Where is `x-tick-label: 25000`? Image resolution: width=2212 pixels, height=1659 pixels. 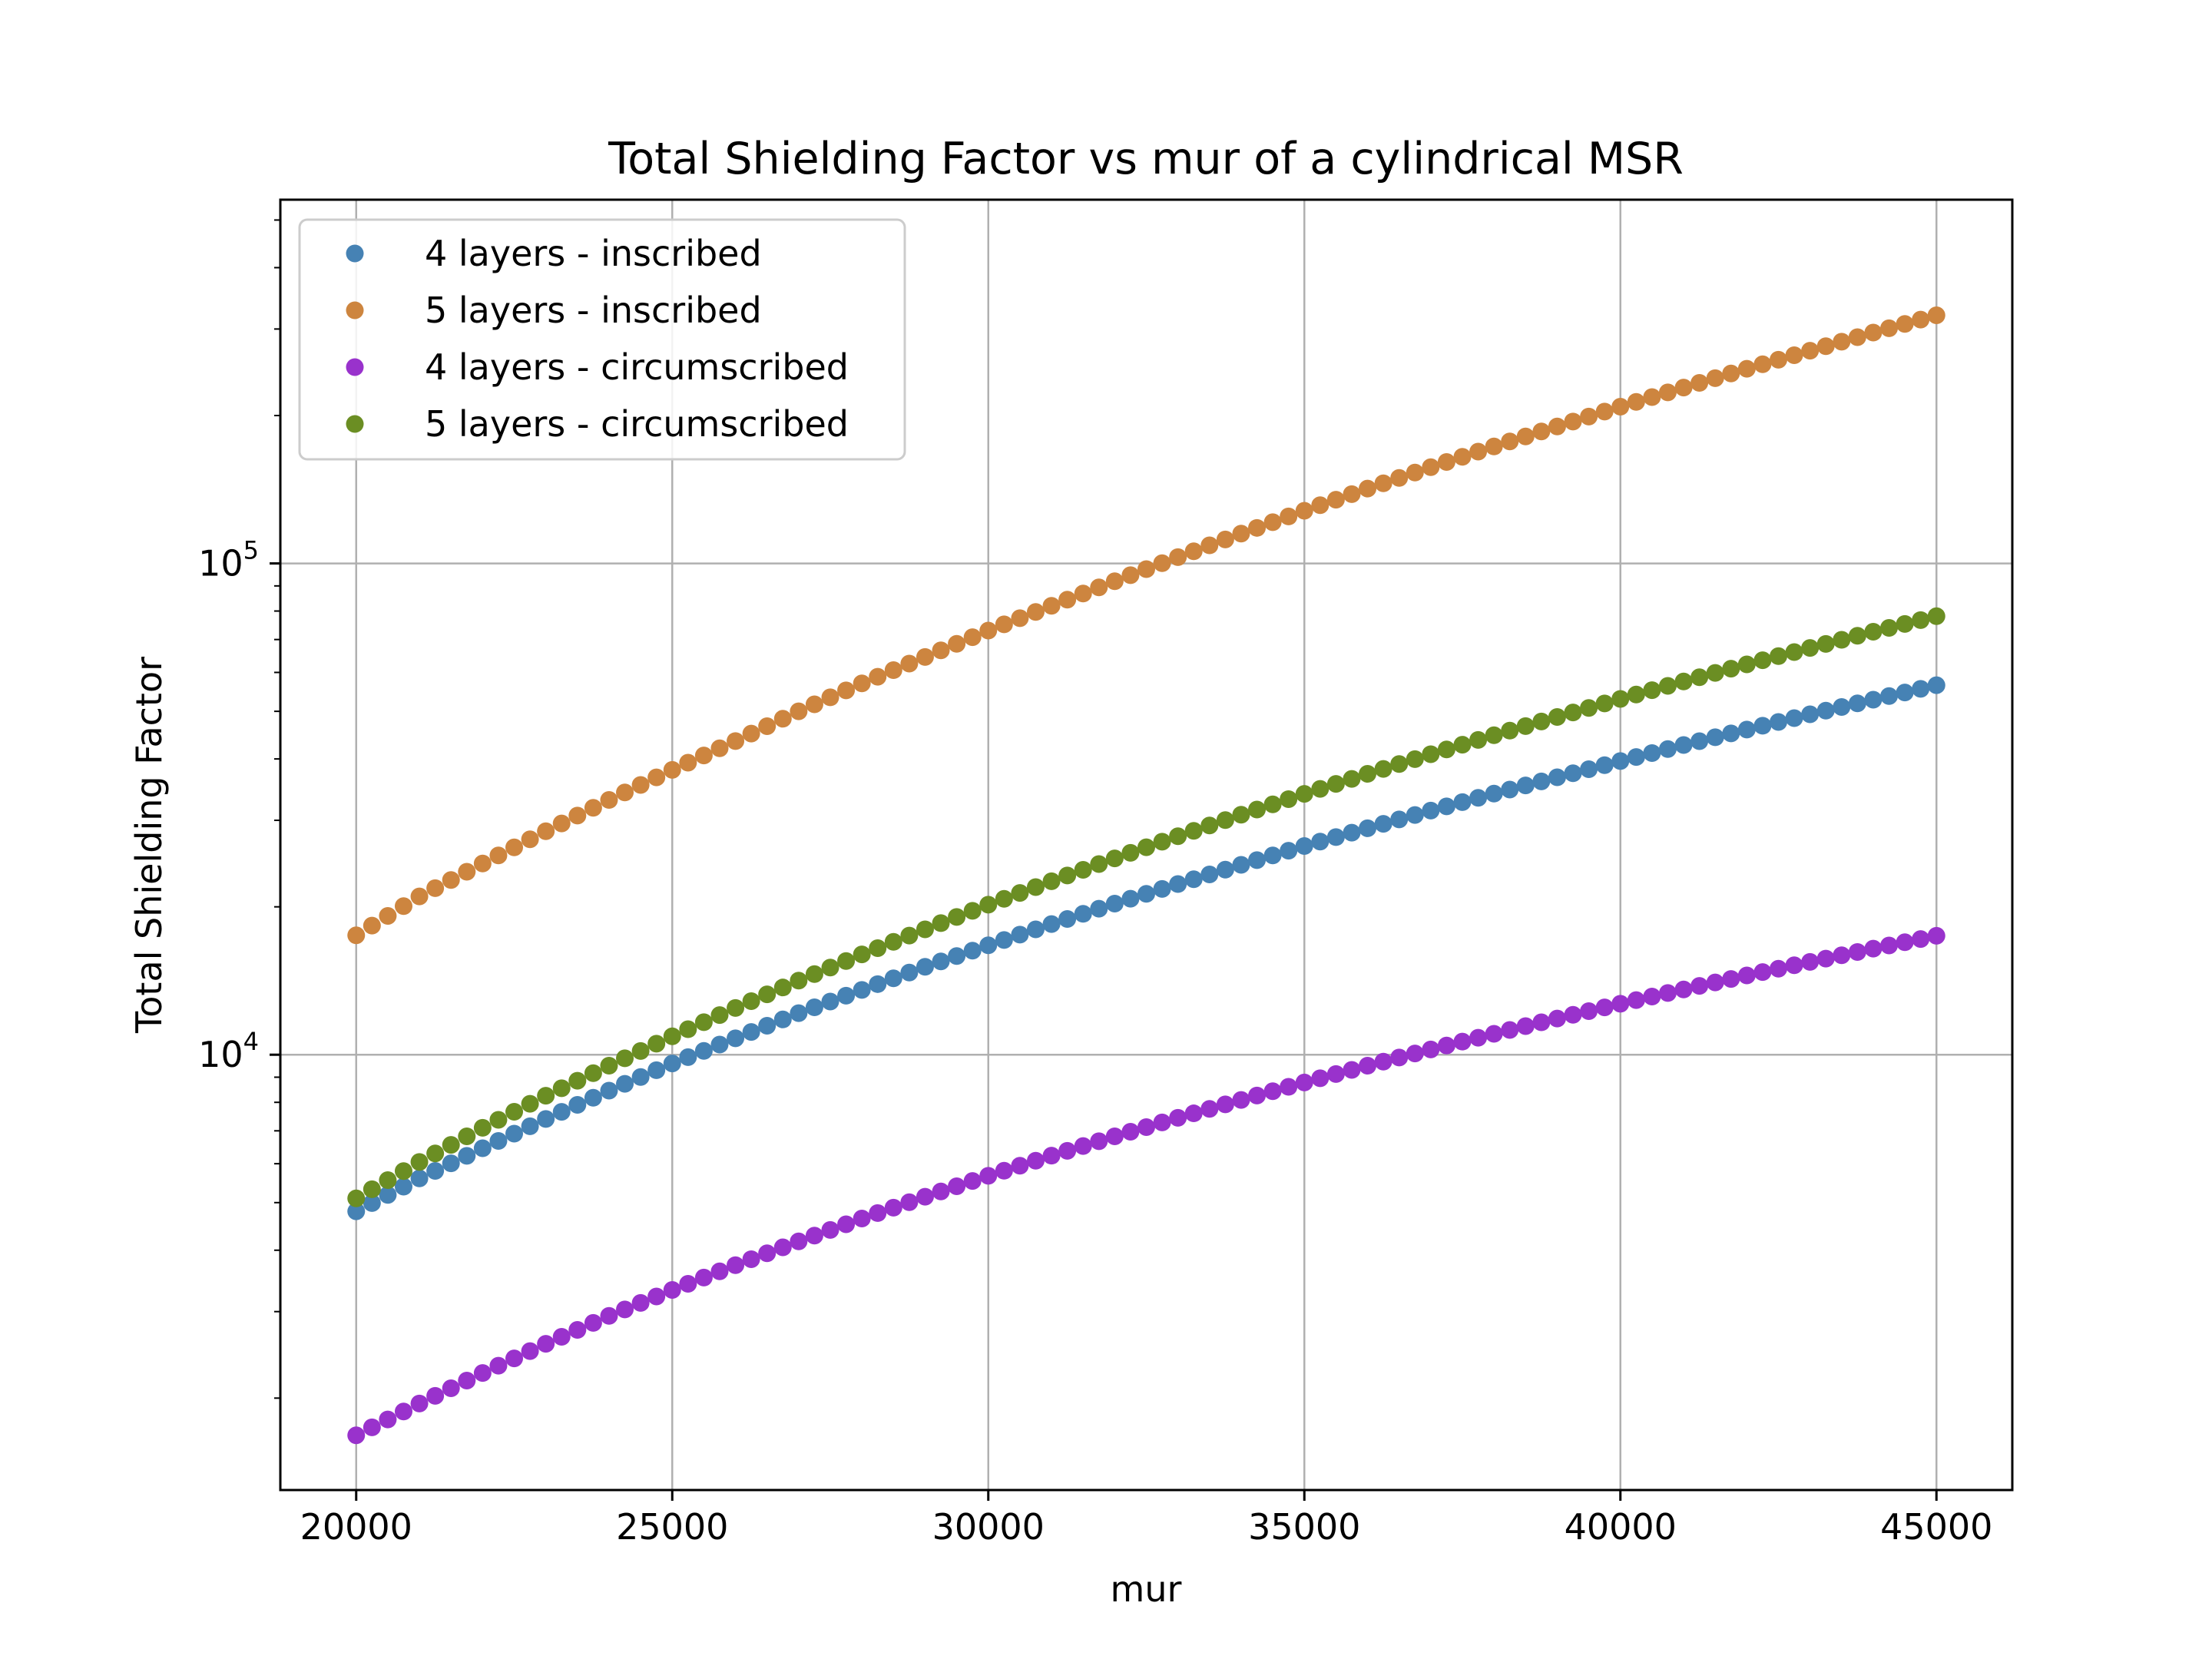 x-tick-label: 25000 is located at coordinates (672, 1527).